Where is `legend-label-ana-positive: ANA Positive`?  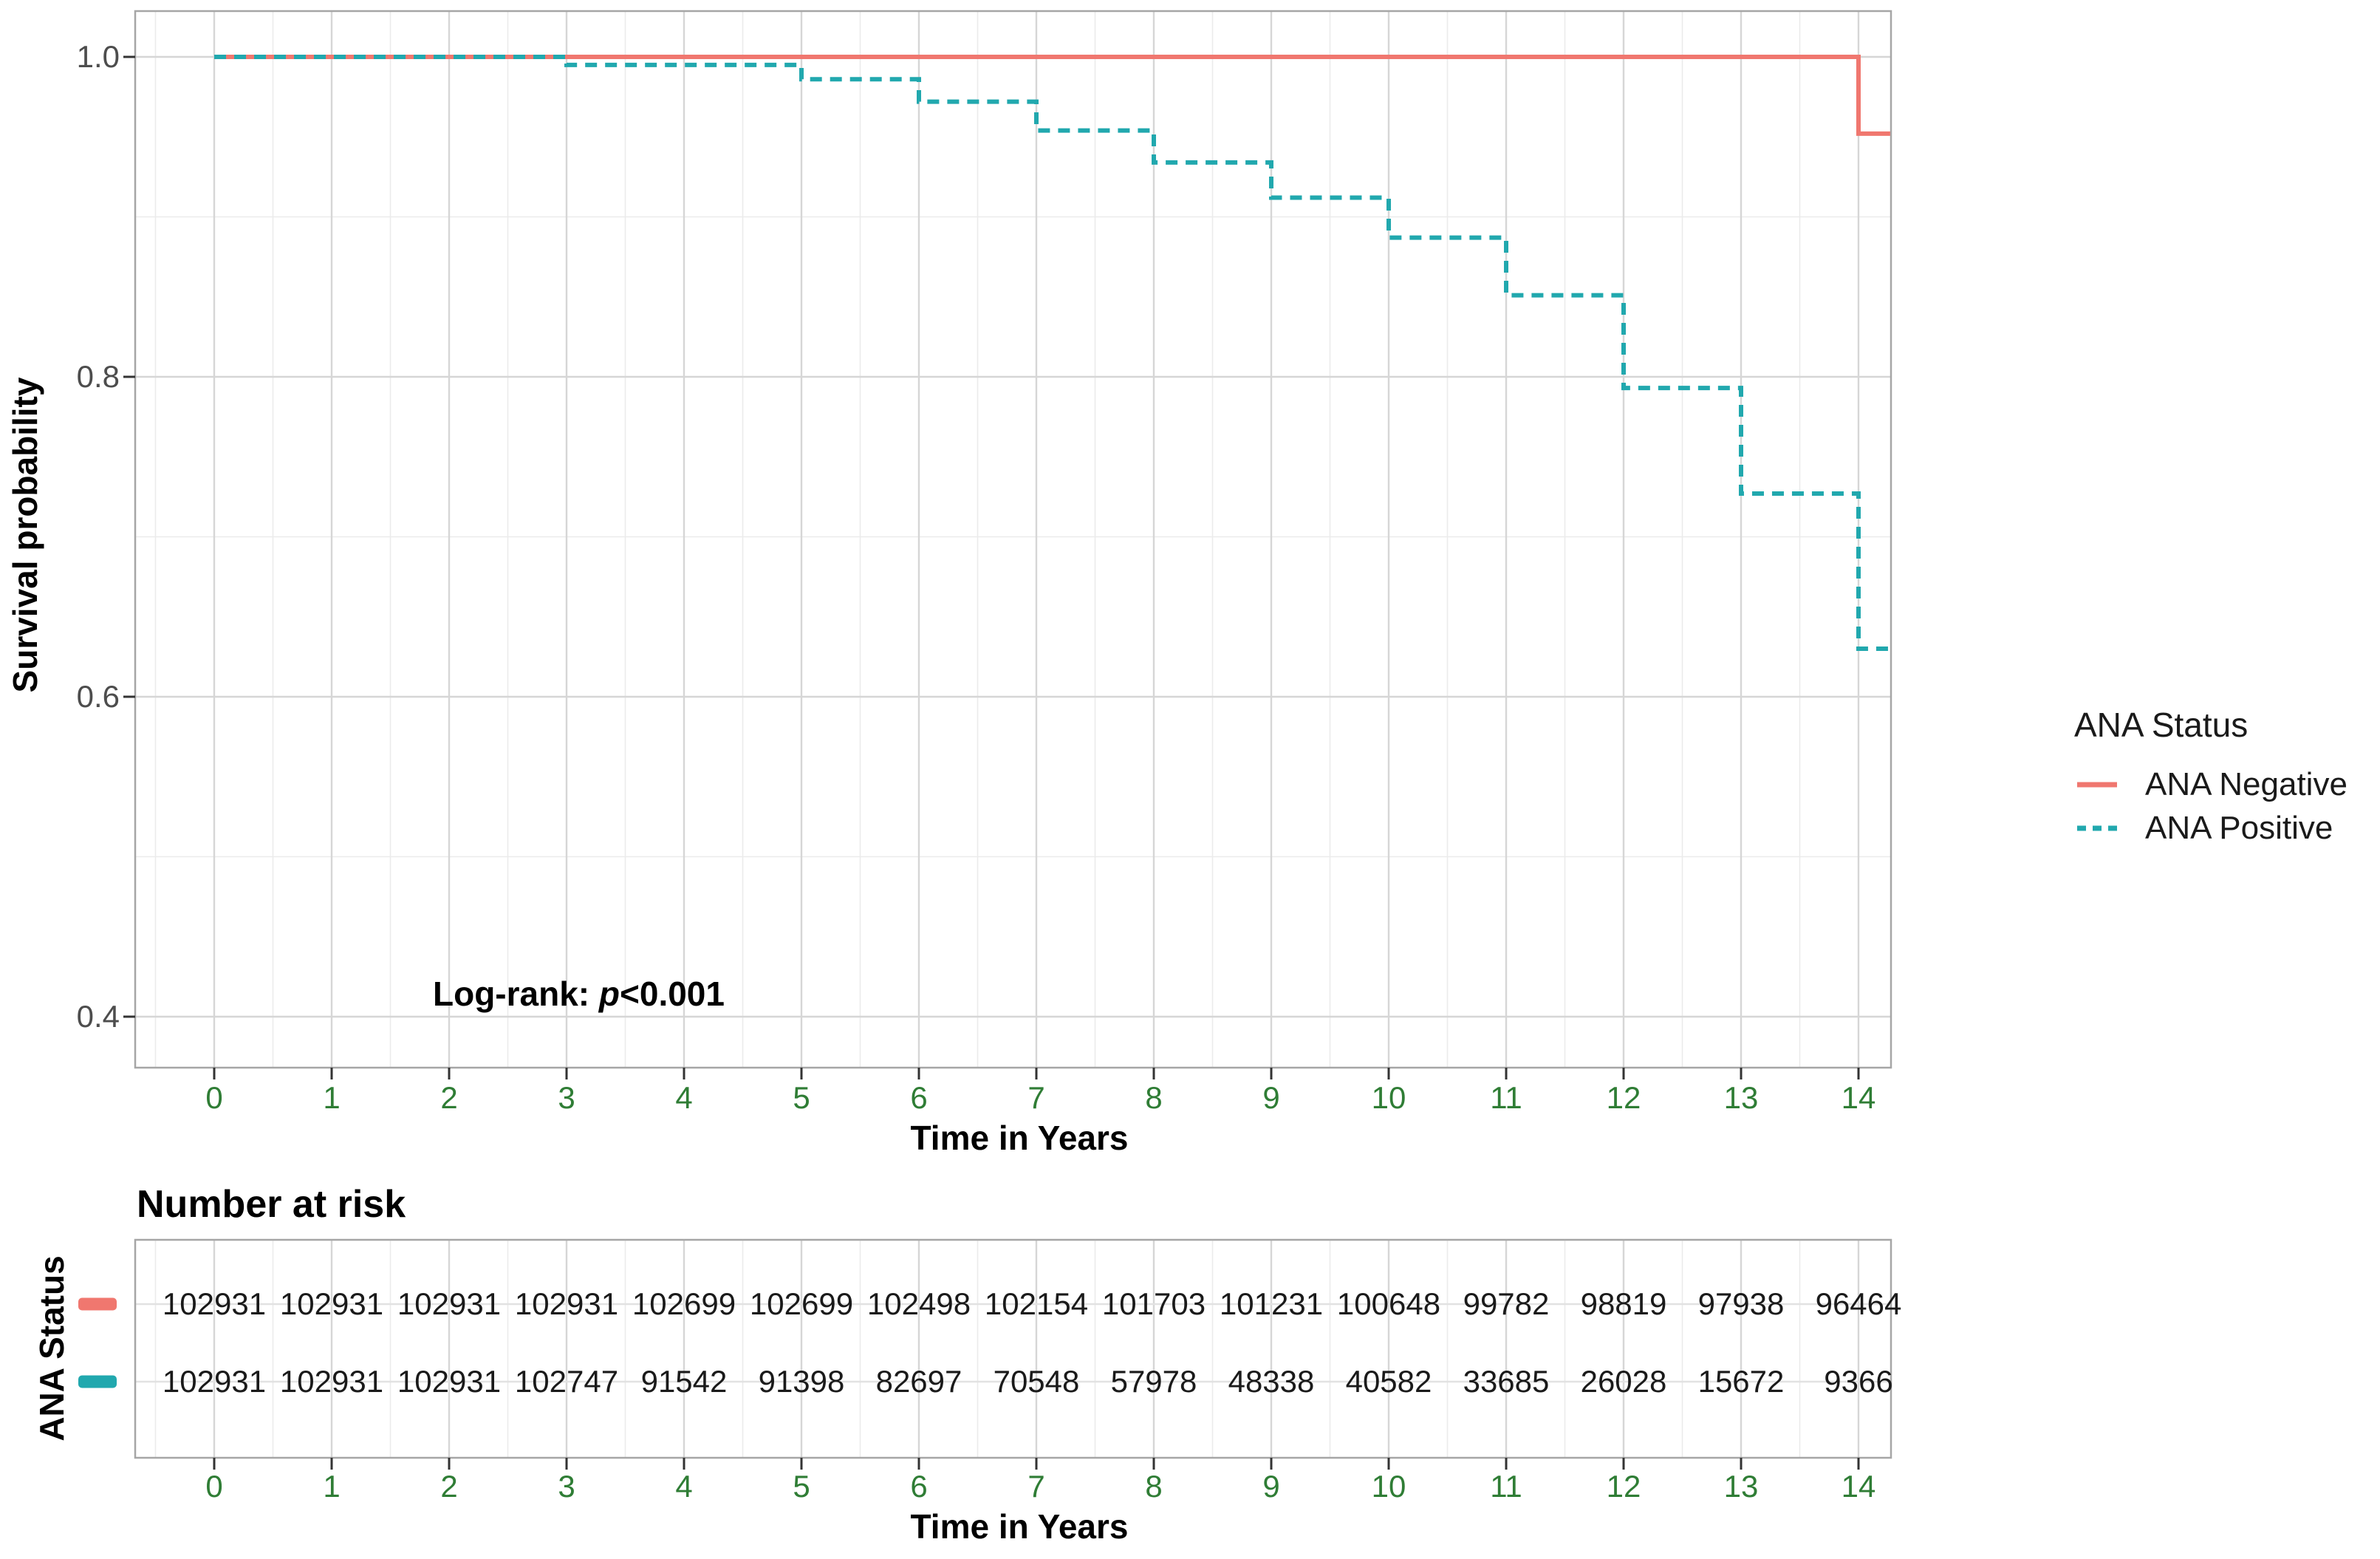
legend-label-ana-positive: ANA Positive is located at coordinates (2239, 828).